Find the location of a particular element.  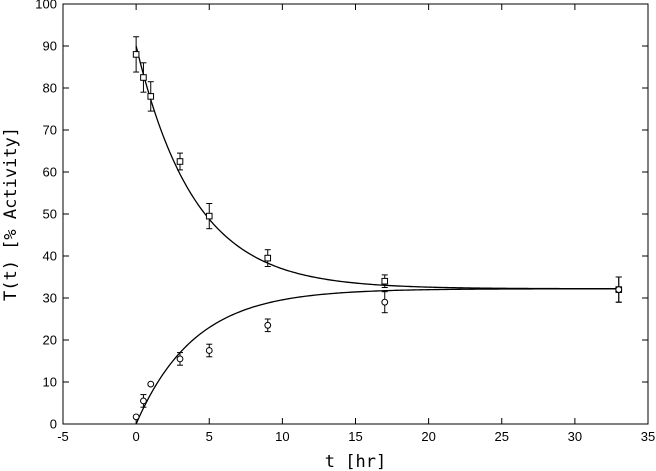

y-tick-label: 40 is located at coordinates (50, 256).